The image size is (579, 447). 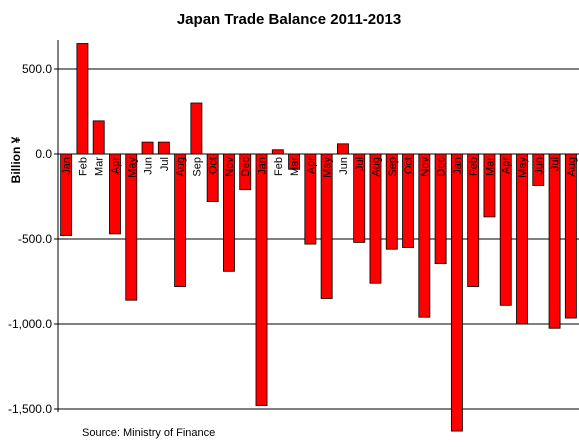 I want to click on y-tick-label: -1,000.0, so click(x=30, y=324).